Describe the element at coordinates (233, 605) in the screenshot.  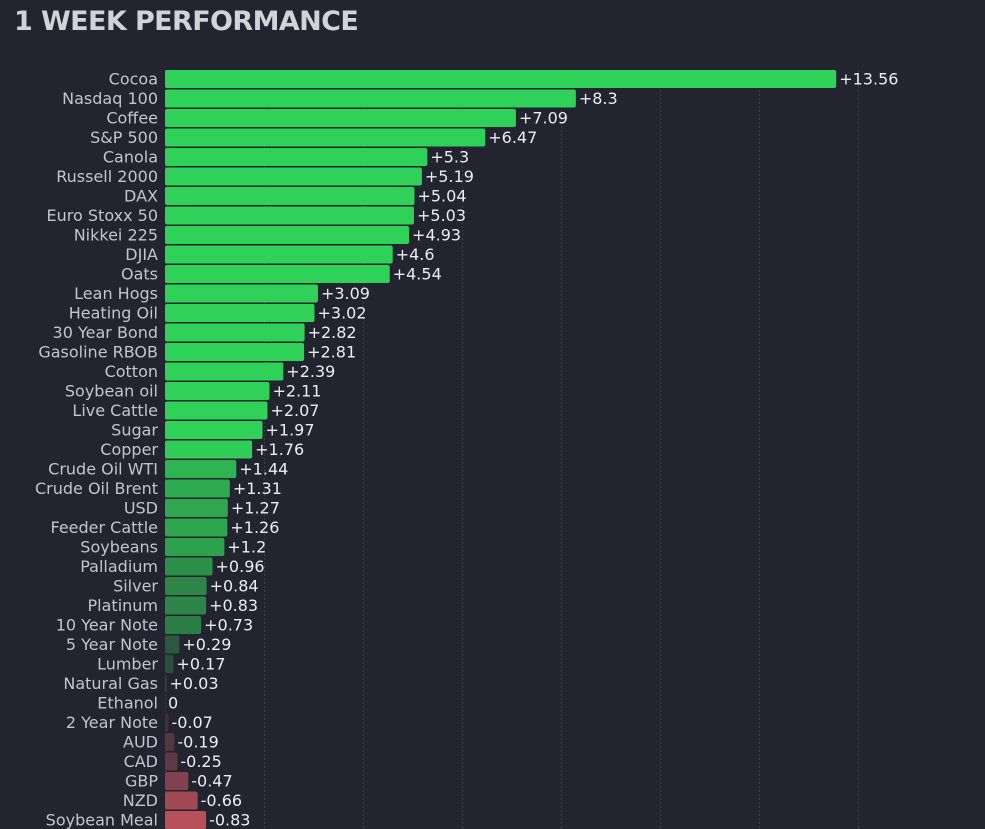
I see `value-label: +0.83` at that location.